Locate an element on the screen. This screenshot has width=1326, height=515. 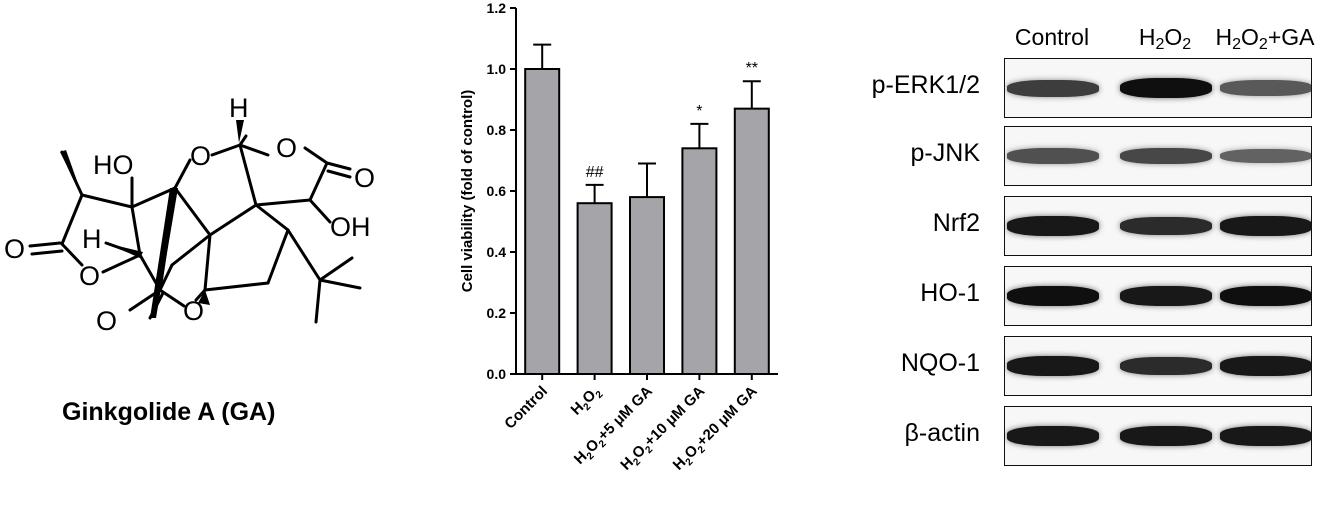
x-tick-label: Control is located at coordinates (526, 408).